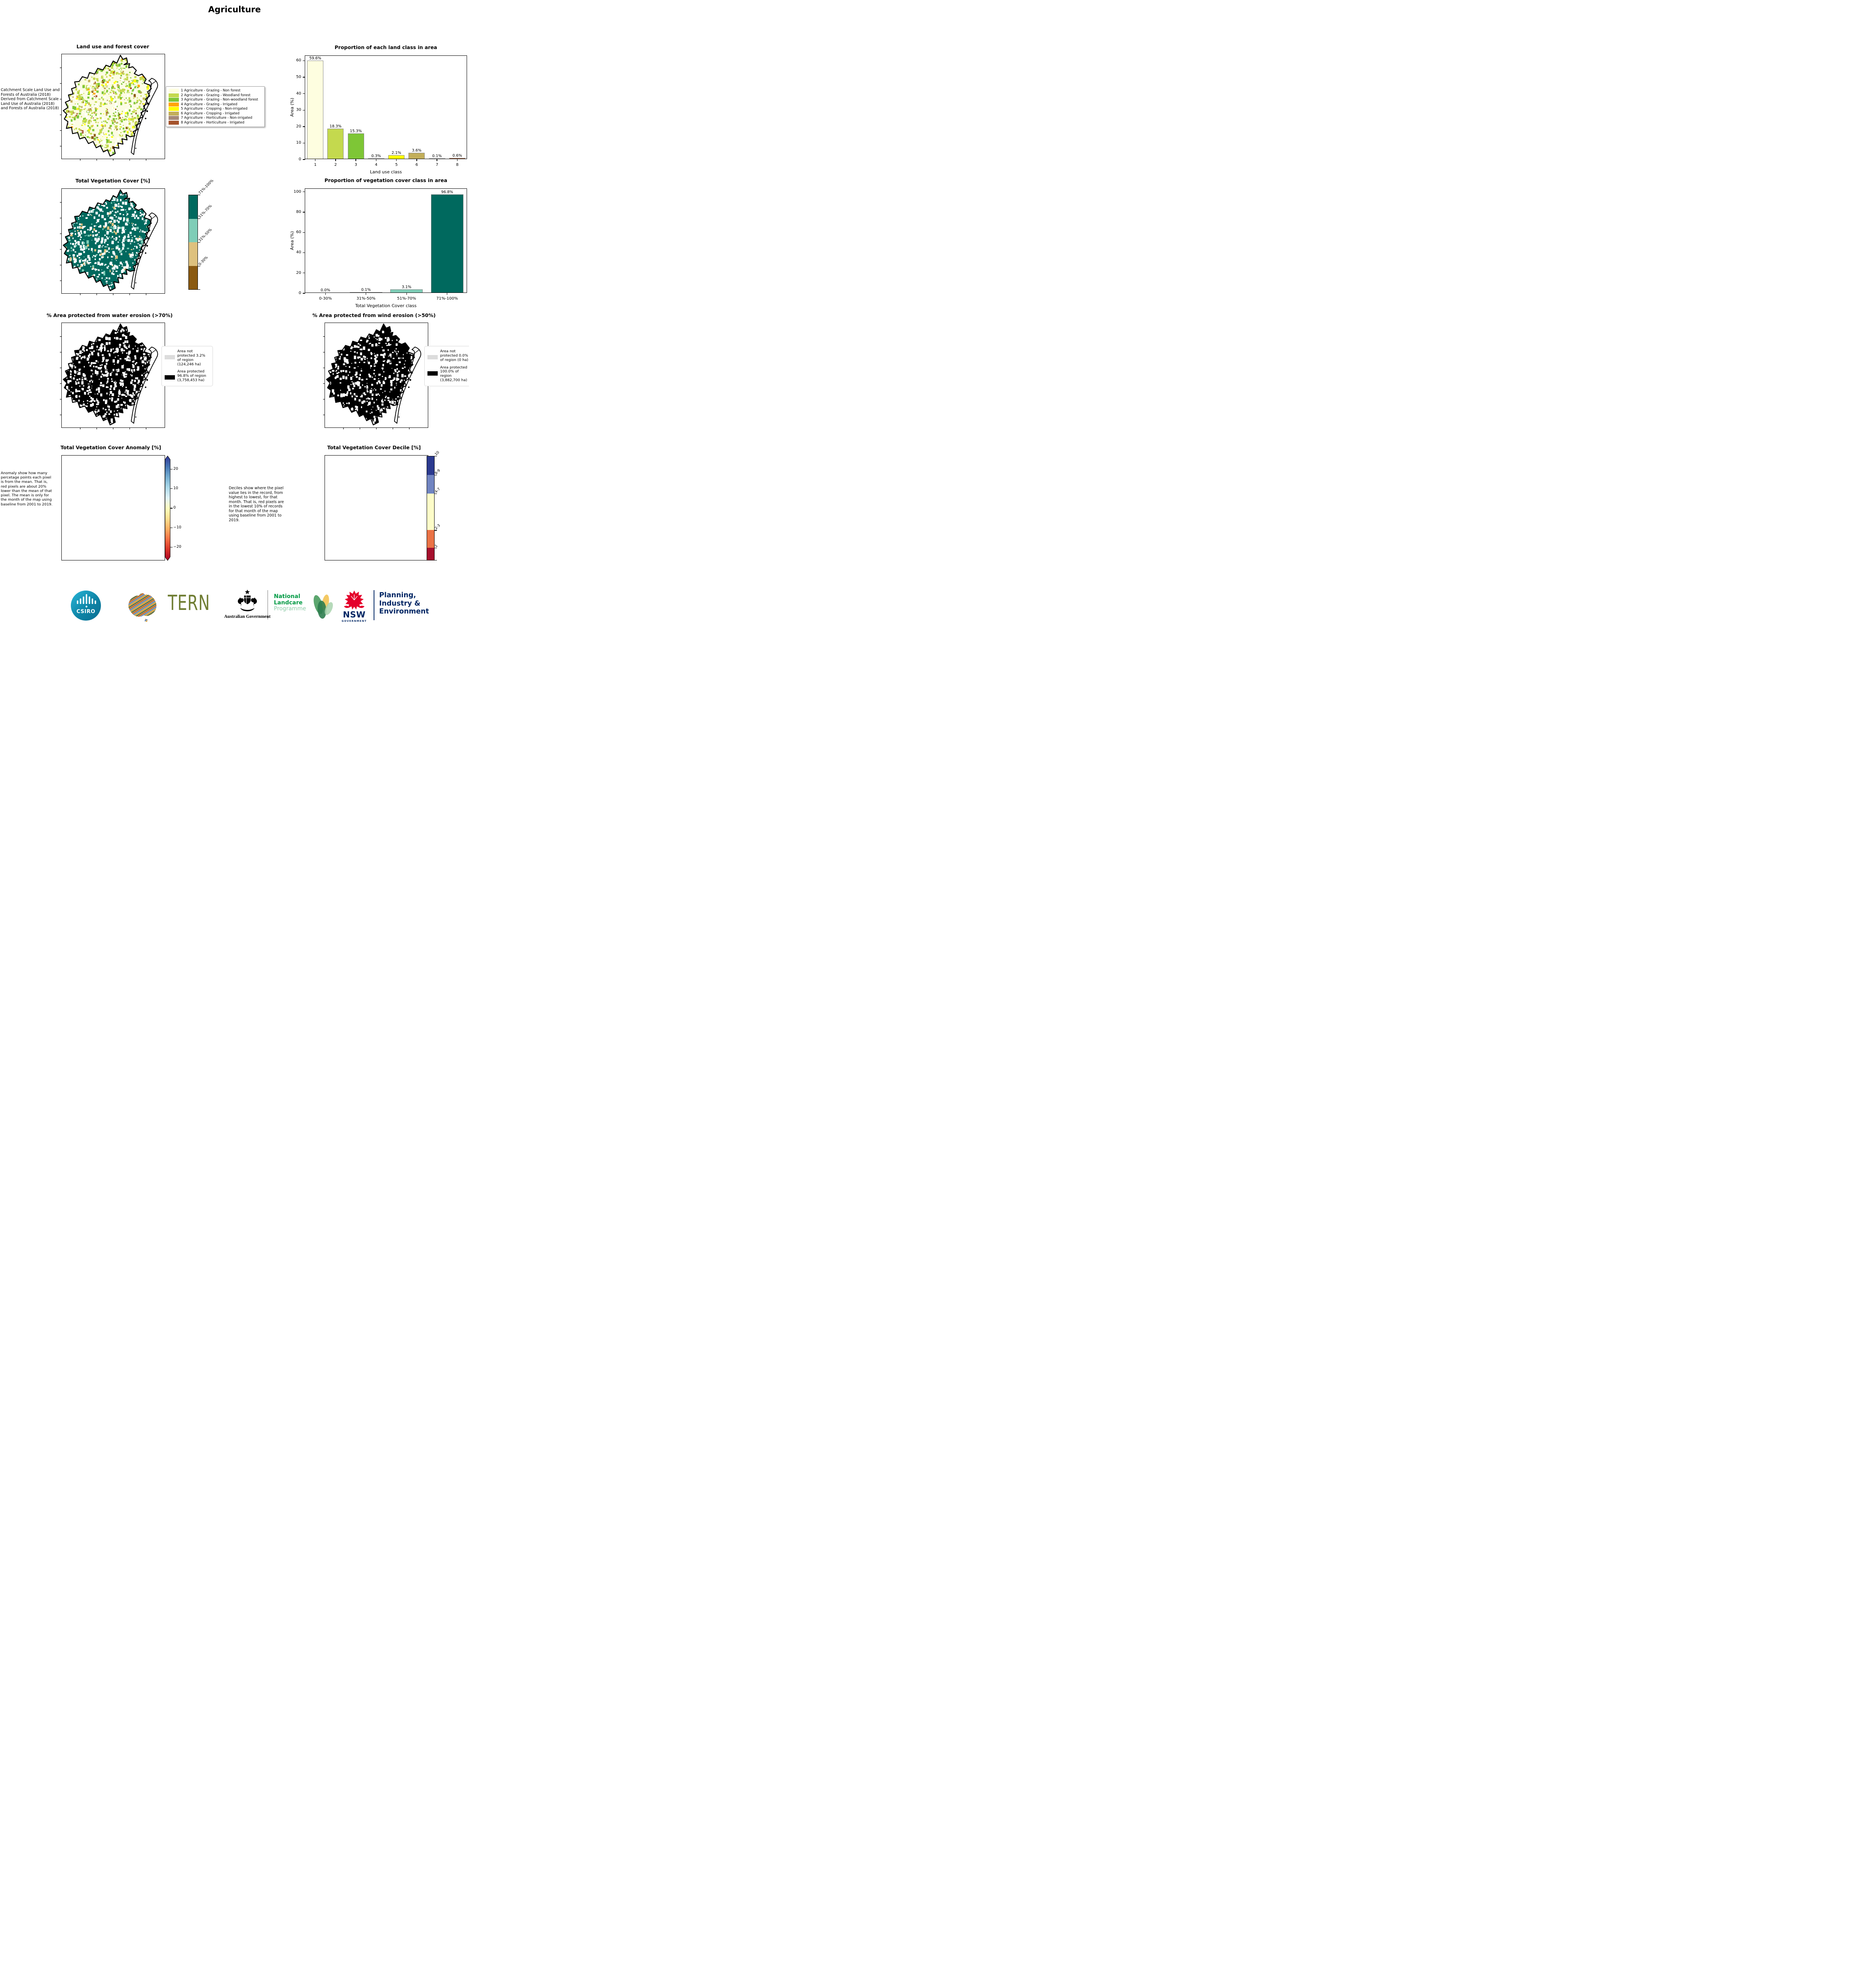 The height and width of the screenshot is (1979, 1876). Describe the element at coordinates (447, 192) in the screenshot. I see `bar-value-label: 96.8%` at that location.